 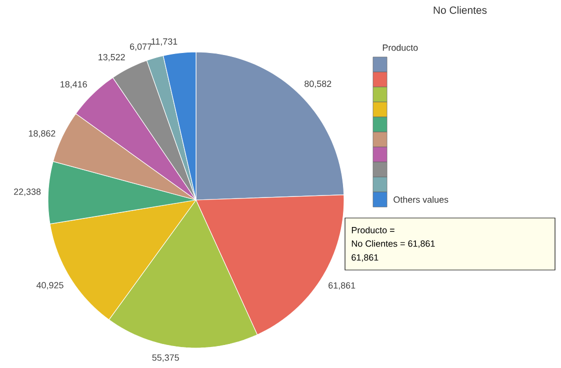 I want to click on data-label: 18,862, so click(x=42, y=134).